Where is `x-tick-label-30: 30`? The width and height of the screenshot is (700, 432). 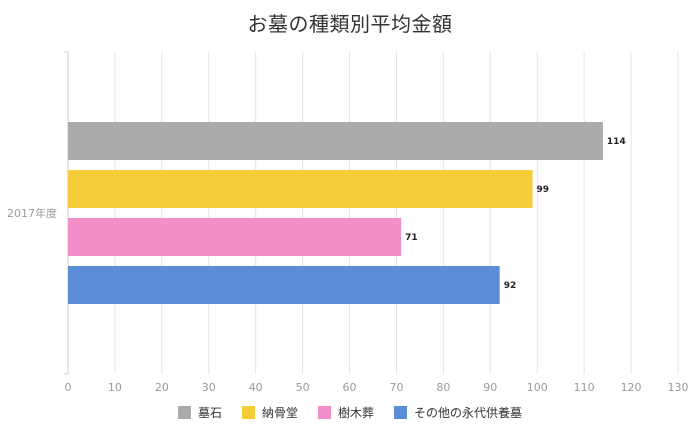 x-tick-label-30: 30 is located at coordinates (209, 387).